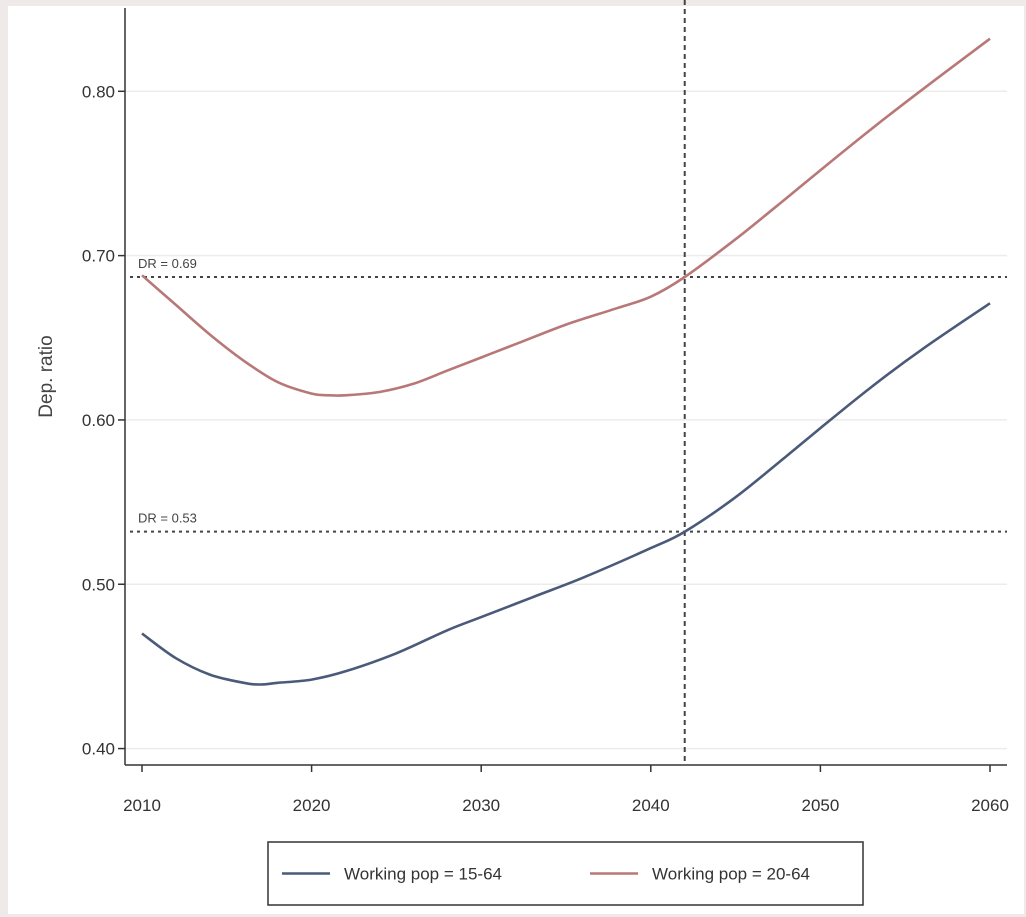  What do you see at coordinates (312, 805) in the screenshot?
I see `x-tick-label: 2020` at bounding box center [312, 805].